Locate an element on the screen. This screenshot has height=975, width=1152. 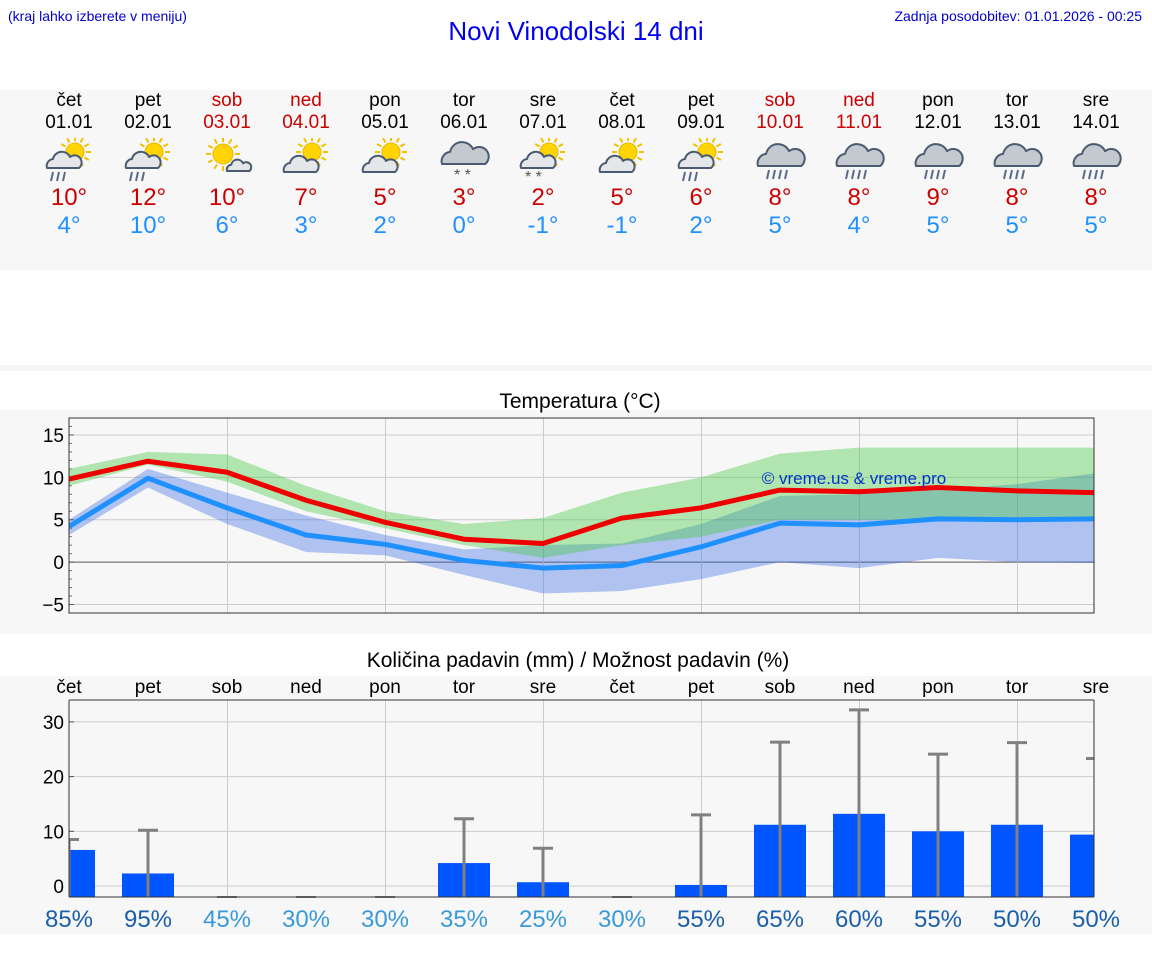
day-column: sob 10.01 8° 5° is located at coordinates (780, 165).